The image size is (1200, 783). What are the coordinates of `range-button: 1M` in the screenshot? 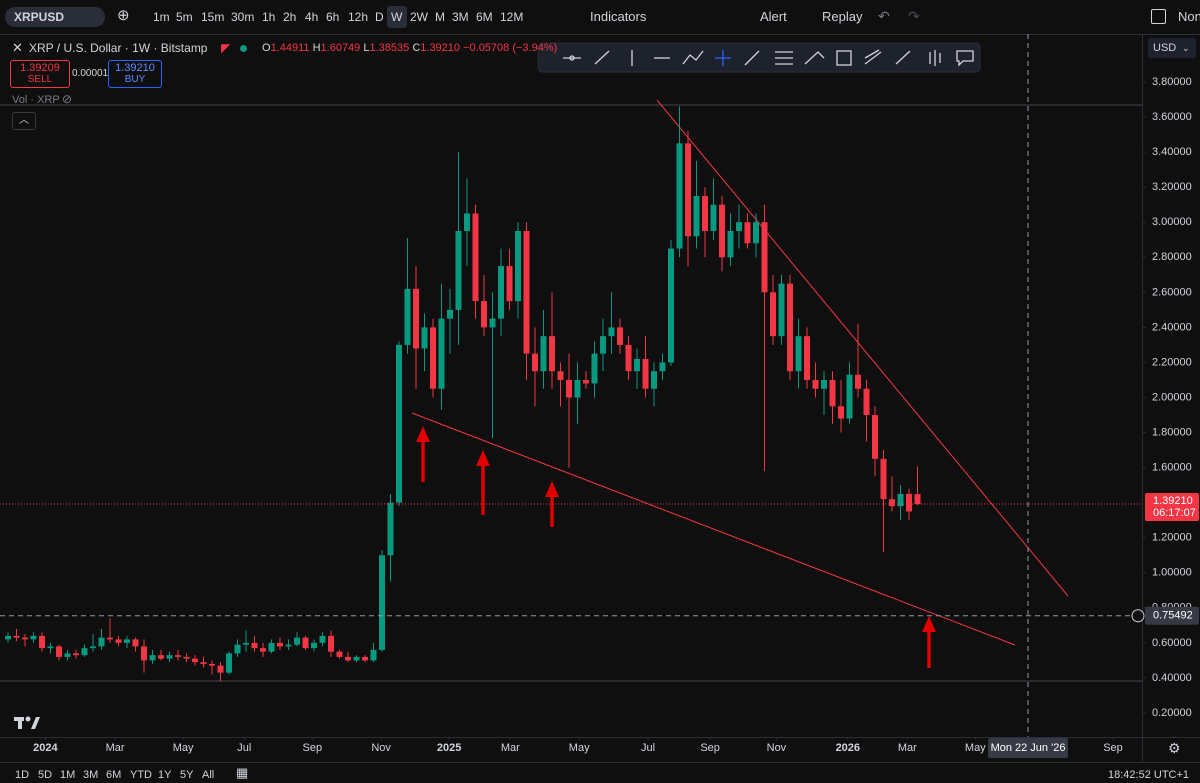 It's located at (68, 775).